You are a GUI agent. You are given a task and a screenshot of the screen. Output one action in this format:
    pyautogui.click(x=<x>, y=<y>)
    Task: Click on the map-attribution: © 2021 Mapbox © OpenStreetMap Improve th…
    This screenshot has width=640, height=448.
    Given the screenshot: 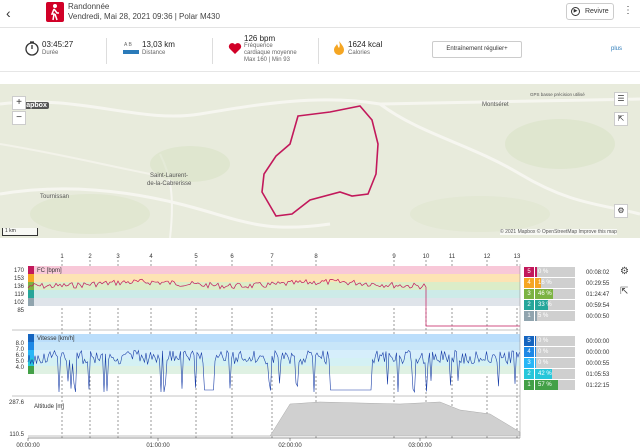 What is the action you would take?
    pyautogui.click(x=558, y=232)
    